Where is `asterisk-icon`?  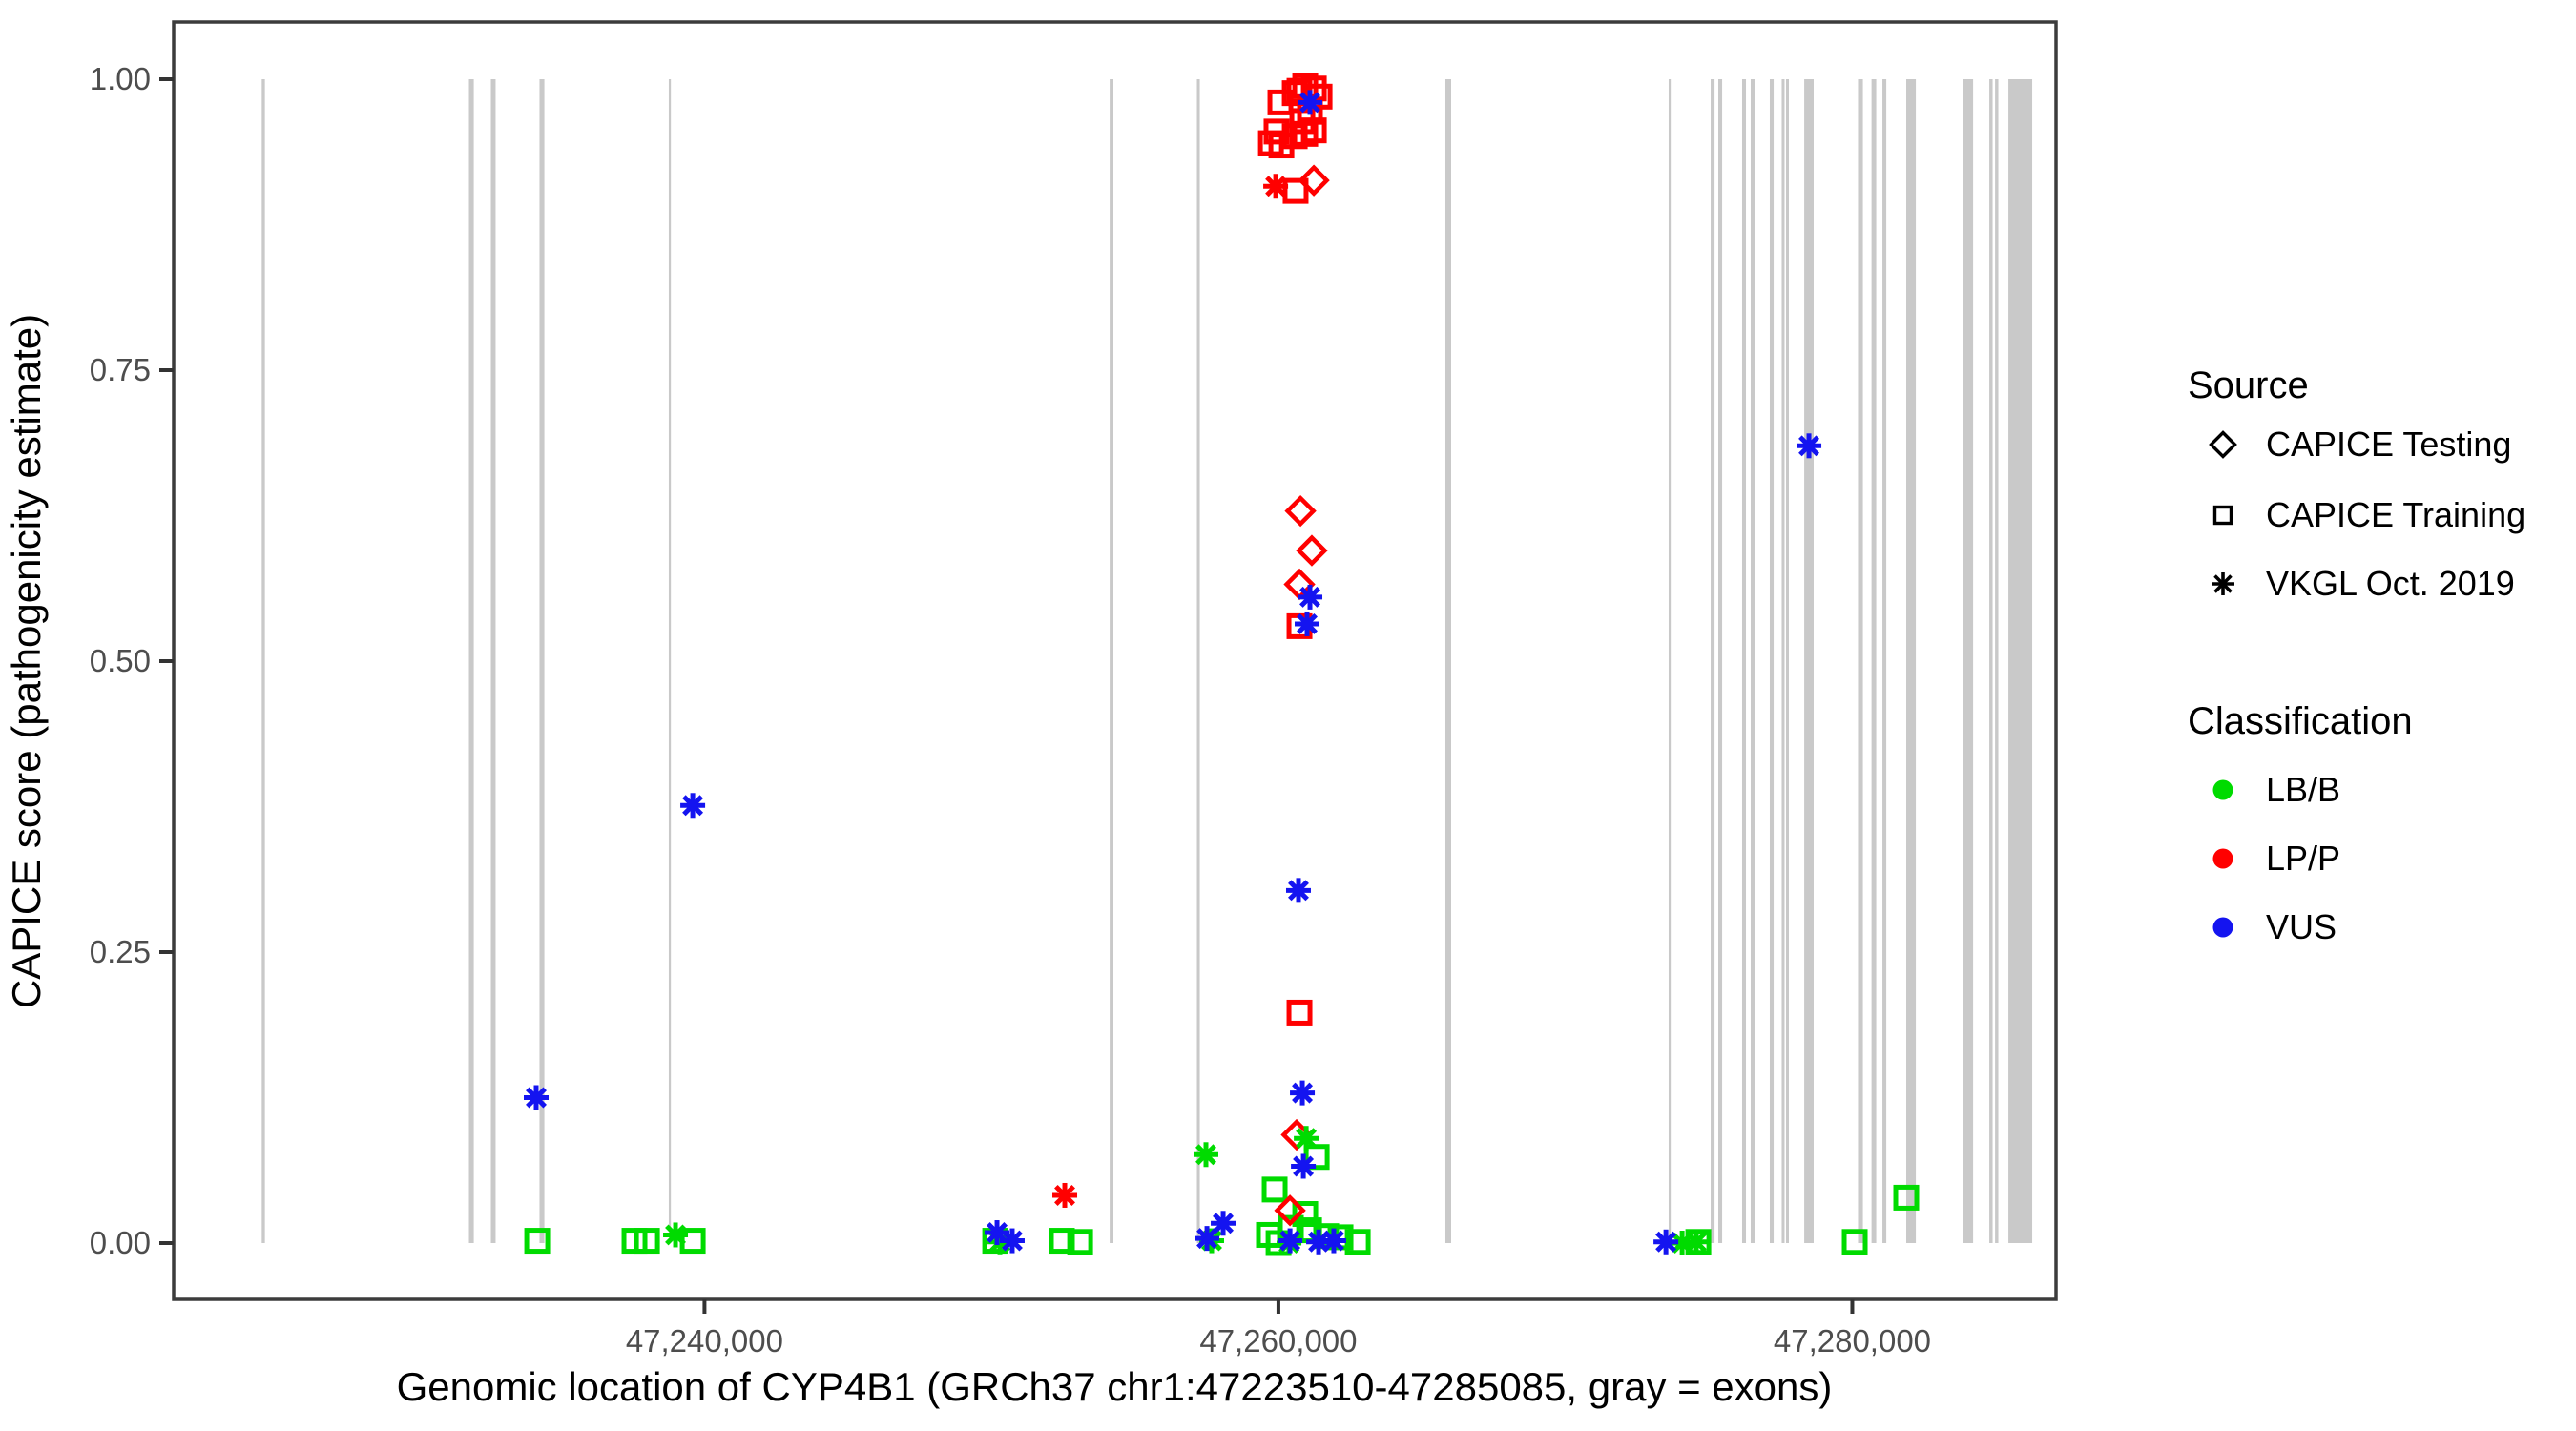 asterisk-icon is located at coordinates (2223, 583).